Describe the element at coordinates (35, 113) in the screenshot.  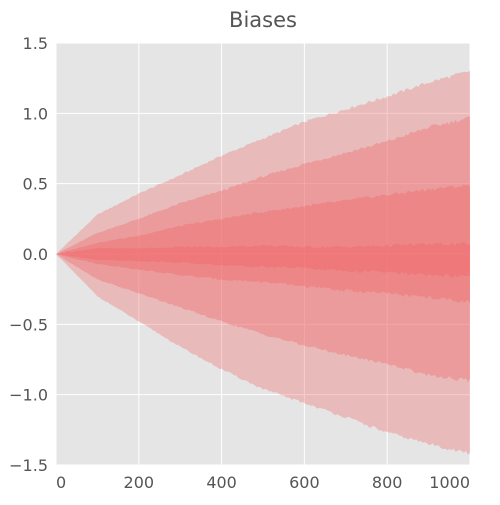
I see `y-tick-label: 1.0` at that location.